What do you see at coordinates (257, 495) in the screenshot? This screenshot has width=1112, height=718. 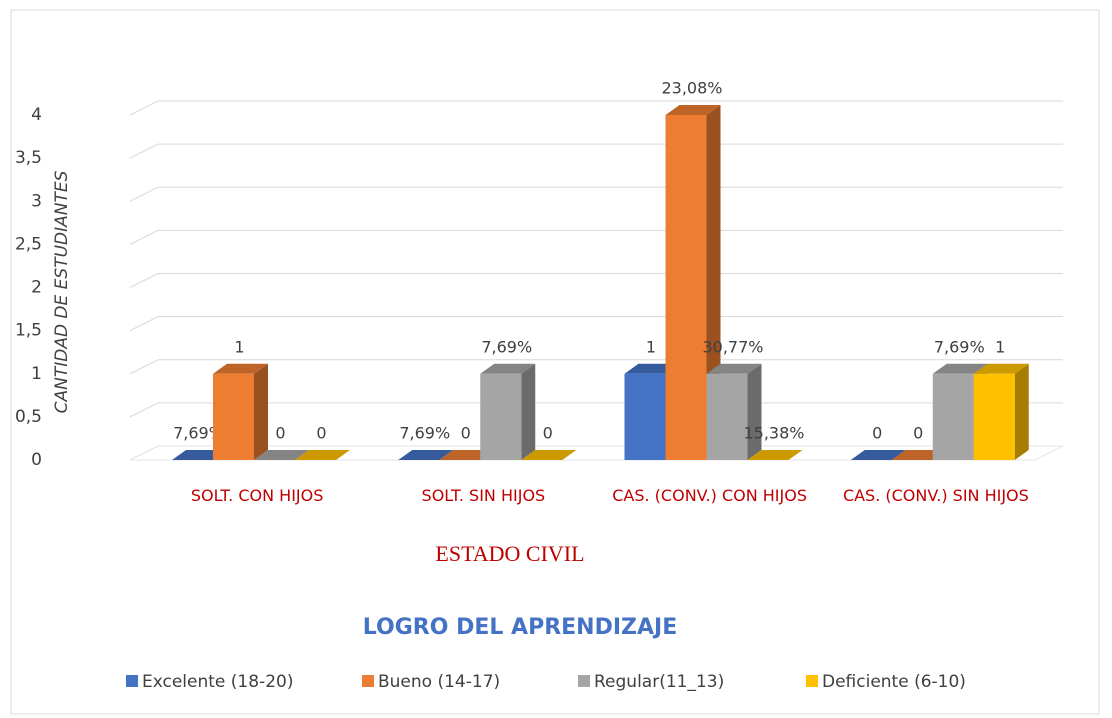 I see `x-tick-label: SOLT. CON HIJOS` at bounding box center [257, 495].